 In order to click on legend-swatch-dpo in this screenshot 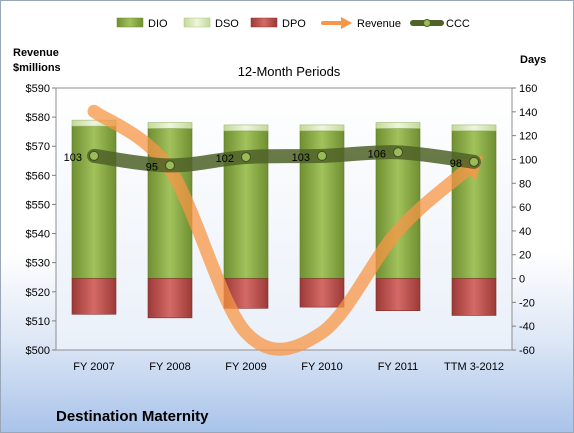, I will do `click(264, 22)`.